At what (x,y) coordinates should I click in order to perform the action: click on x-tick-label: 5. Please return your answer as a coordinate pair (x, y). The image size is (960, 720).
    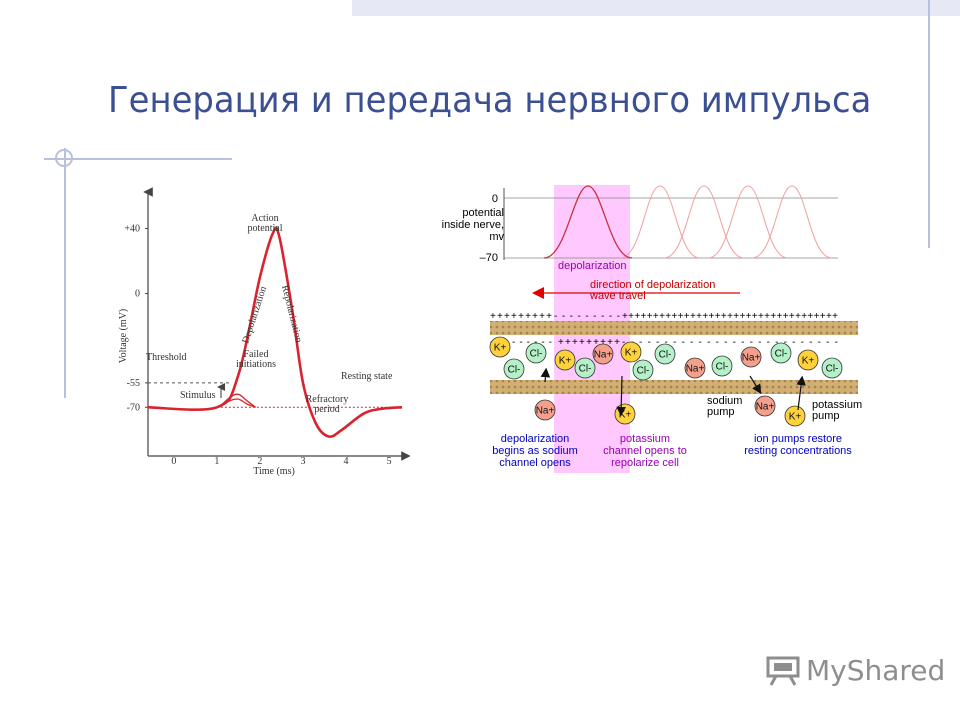
    Looking at the image, I should click on (389, 461).